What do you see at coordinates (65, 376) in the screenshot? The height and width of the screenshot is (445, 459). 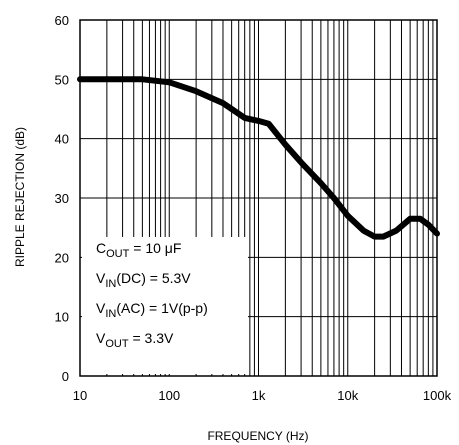 I see `y-tick-label: 0` at bounding box center [65, 376].